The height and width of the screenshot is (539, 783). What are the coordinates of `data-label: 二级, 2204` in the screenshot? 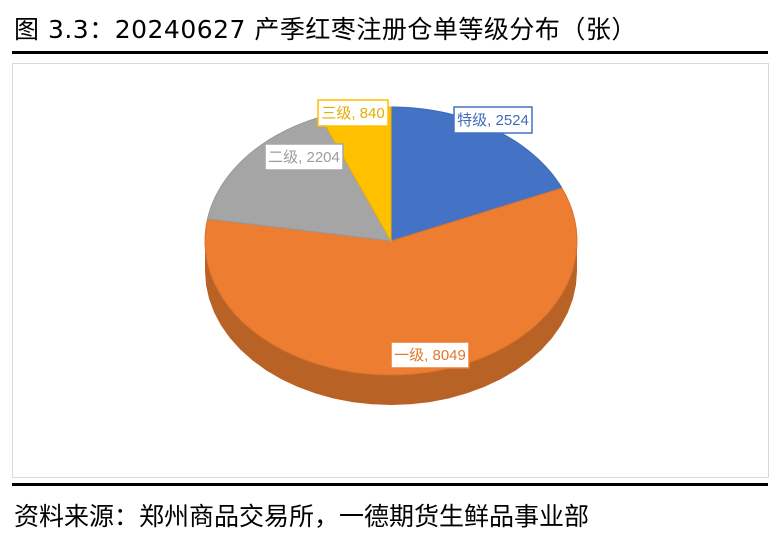 It's located at (304, 157).